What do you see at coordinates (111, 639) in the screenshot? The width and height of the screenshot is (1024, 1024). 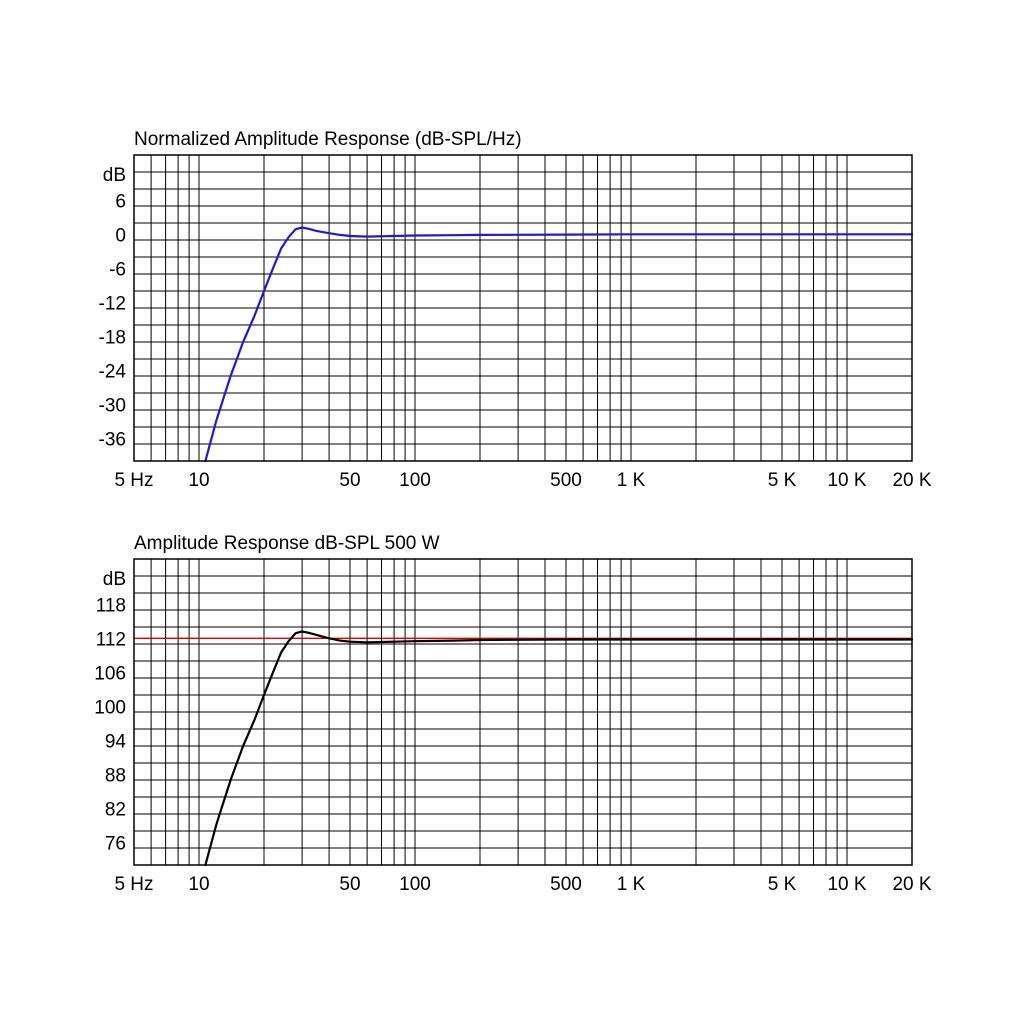 I see `y-tick-label: 112` at bounding box center [111, 639].